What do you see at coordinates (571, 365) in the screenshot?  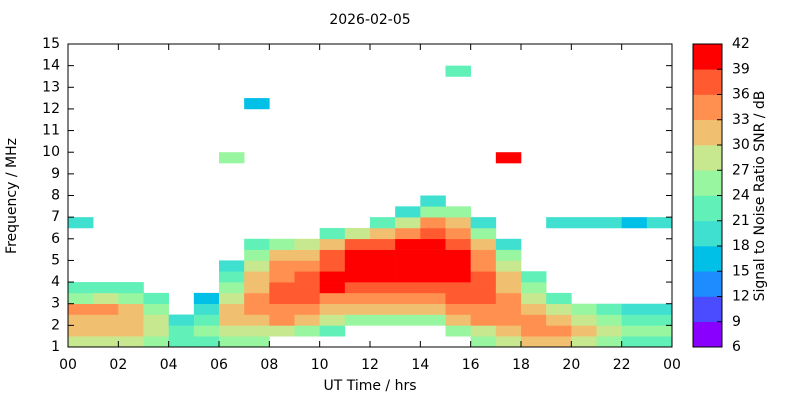 I see `x-tick-label: 20` at bounding box center [571, 365].